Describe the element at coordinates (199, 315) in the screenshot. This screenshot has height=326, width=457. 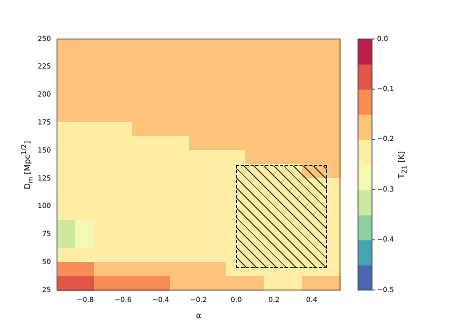
I see `x-axis-title: α` at that location.